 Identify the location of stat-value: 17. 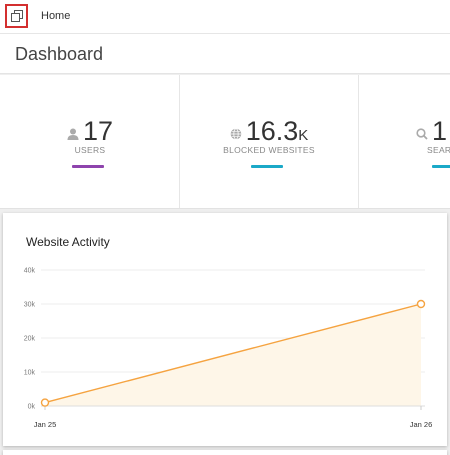
(98, 131).